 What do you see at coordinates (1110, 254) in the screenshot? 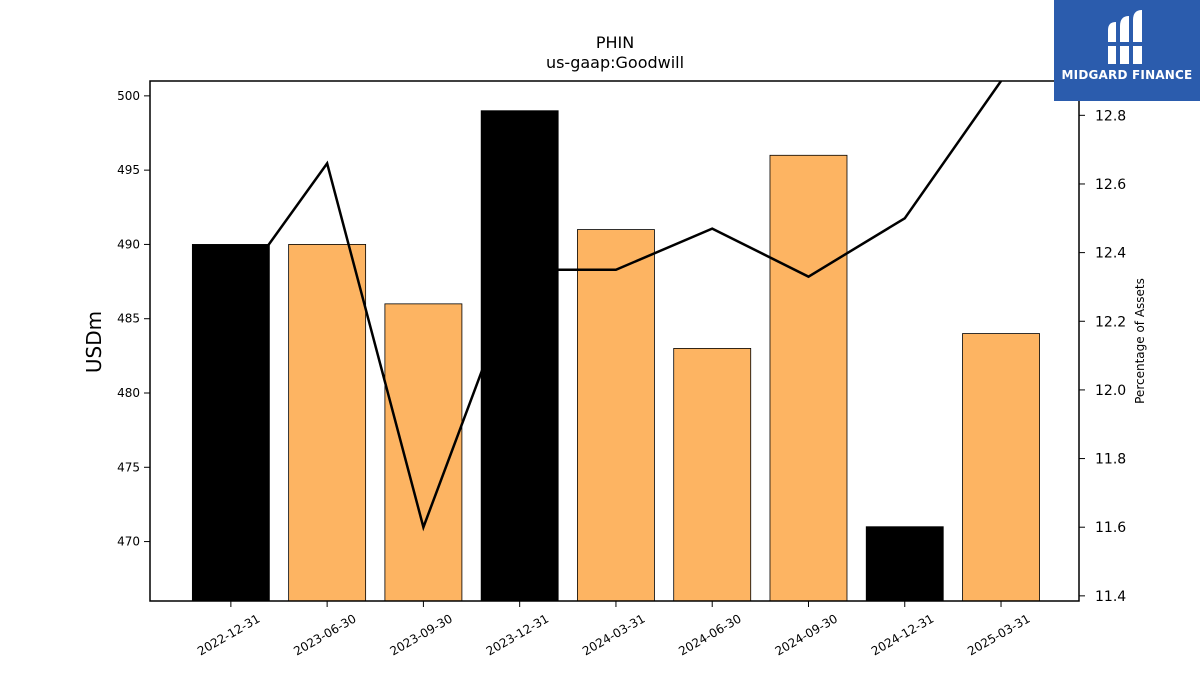
I see `y2-tick-label: 12.4` at bounding box center [1110, 254].